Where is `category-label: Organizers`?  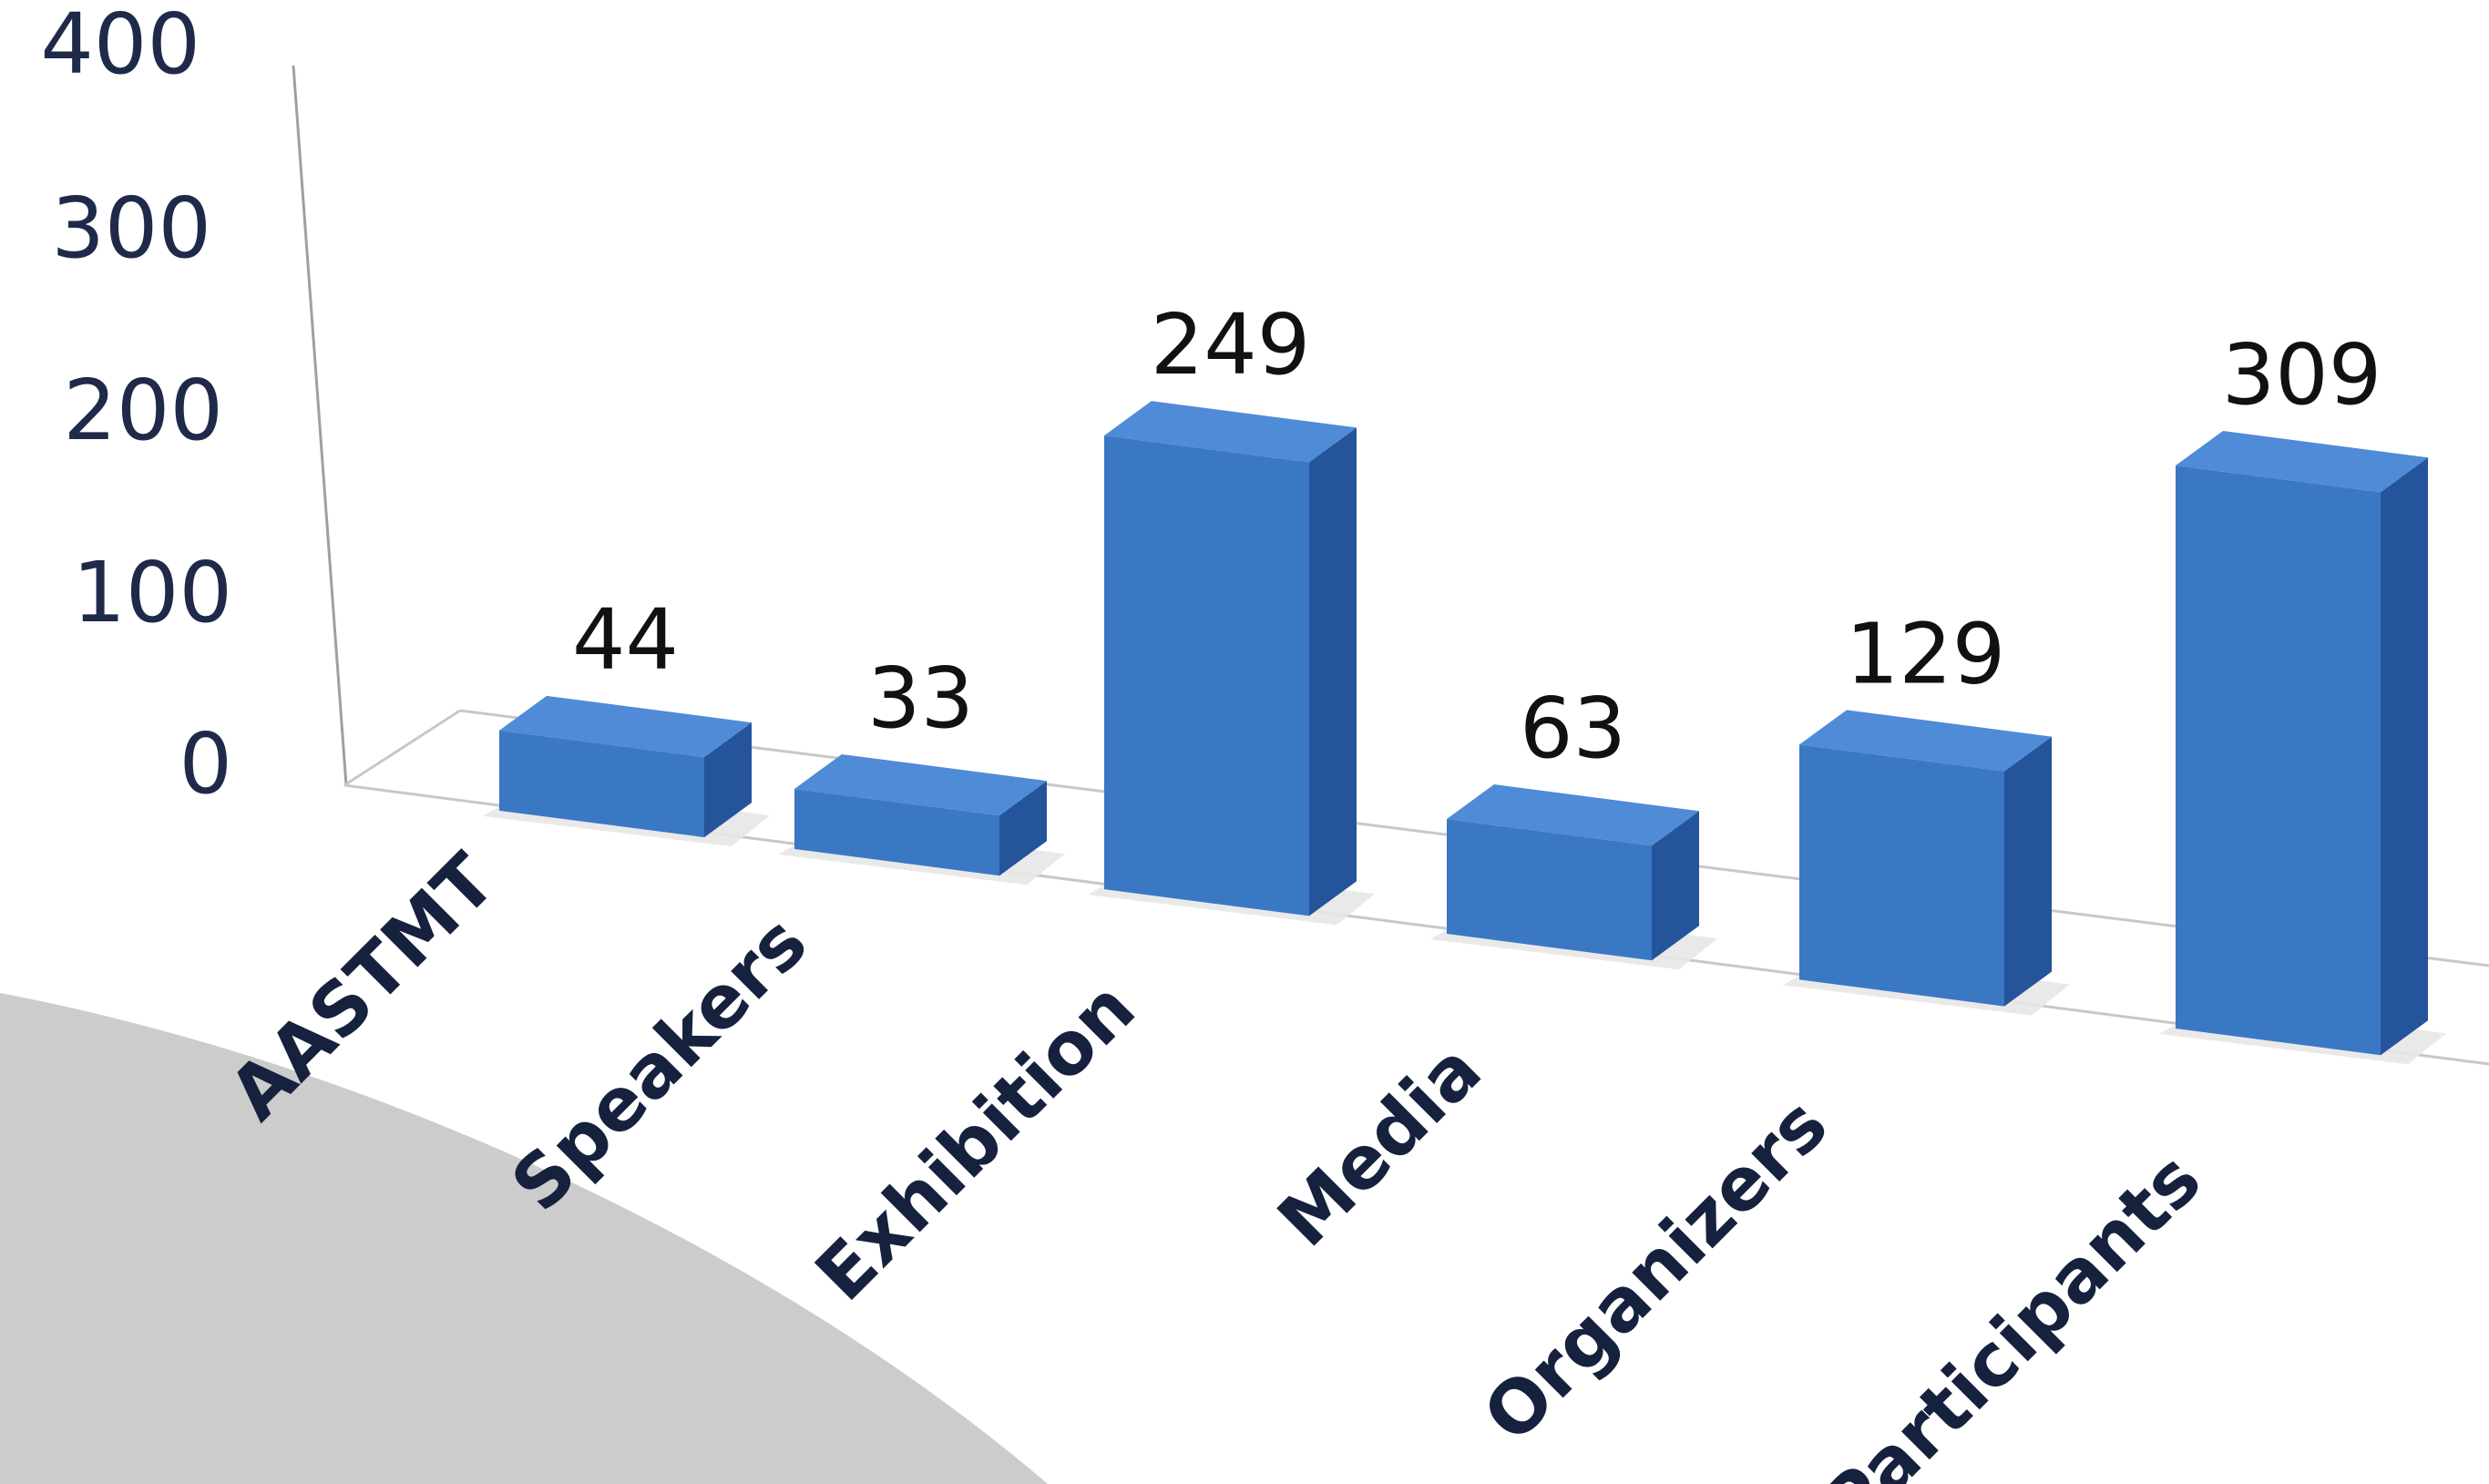
category-label: Organizers is located at coordinates (1655, 1270).